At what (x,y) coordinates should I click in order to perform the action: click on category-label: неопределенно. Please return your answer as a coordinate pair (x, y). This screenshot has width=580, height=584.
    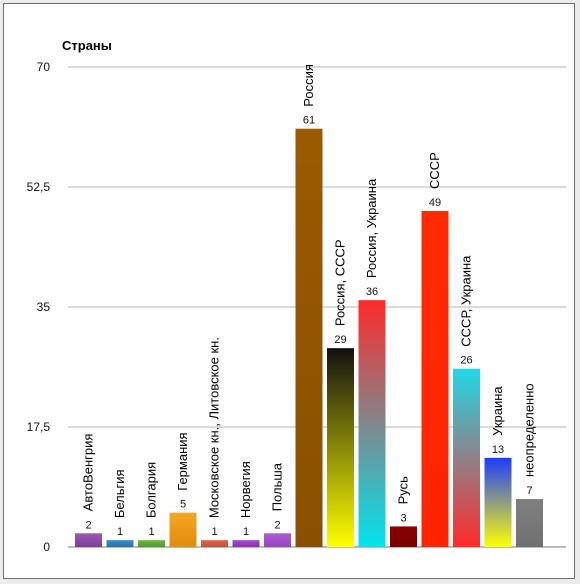
    Looking at the image, I should click on (529, 430).